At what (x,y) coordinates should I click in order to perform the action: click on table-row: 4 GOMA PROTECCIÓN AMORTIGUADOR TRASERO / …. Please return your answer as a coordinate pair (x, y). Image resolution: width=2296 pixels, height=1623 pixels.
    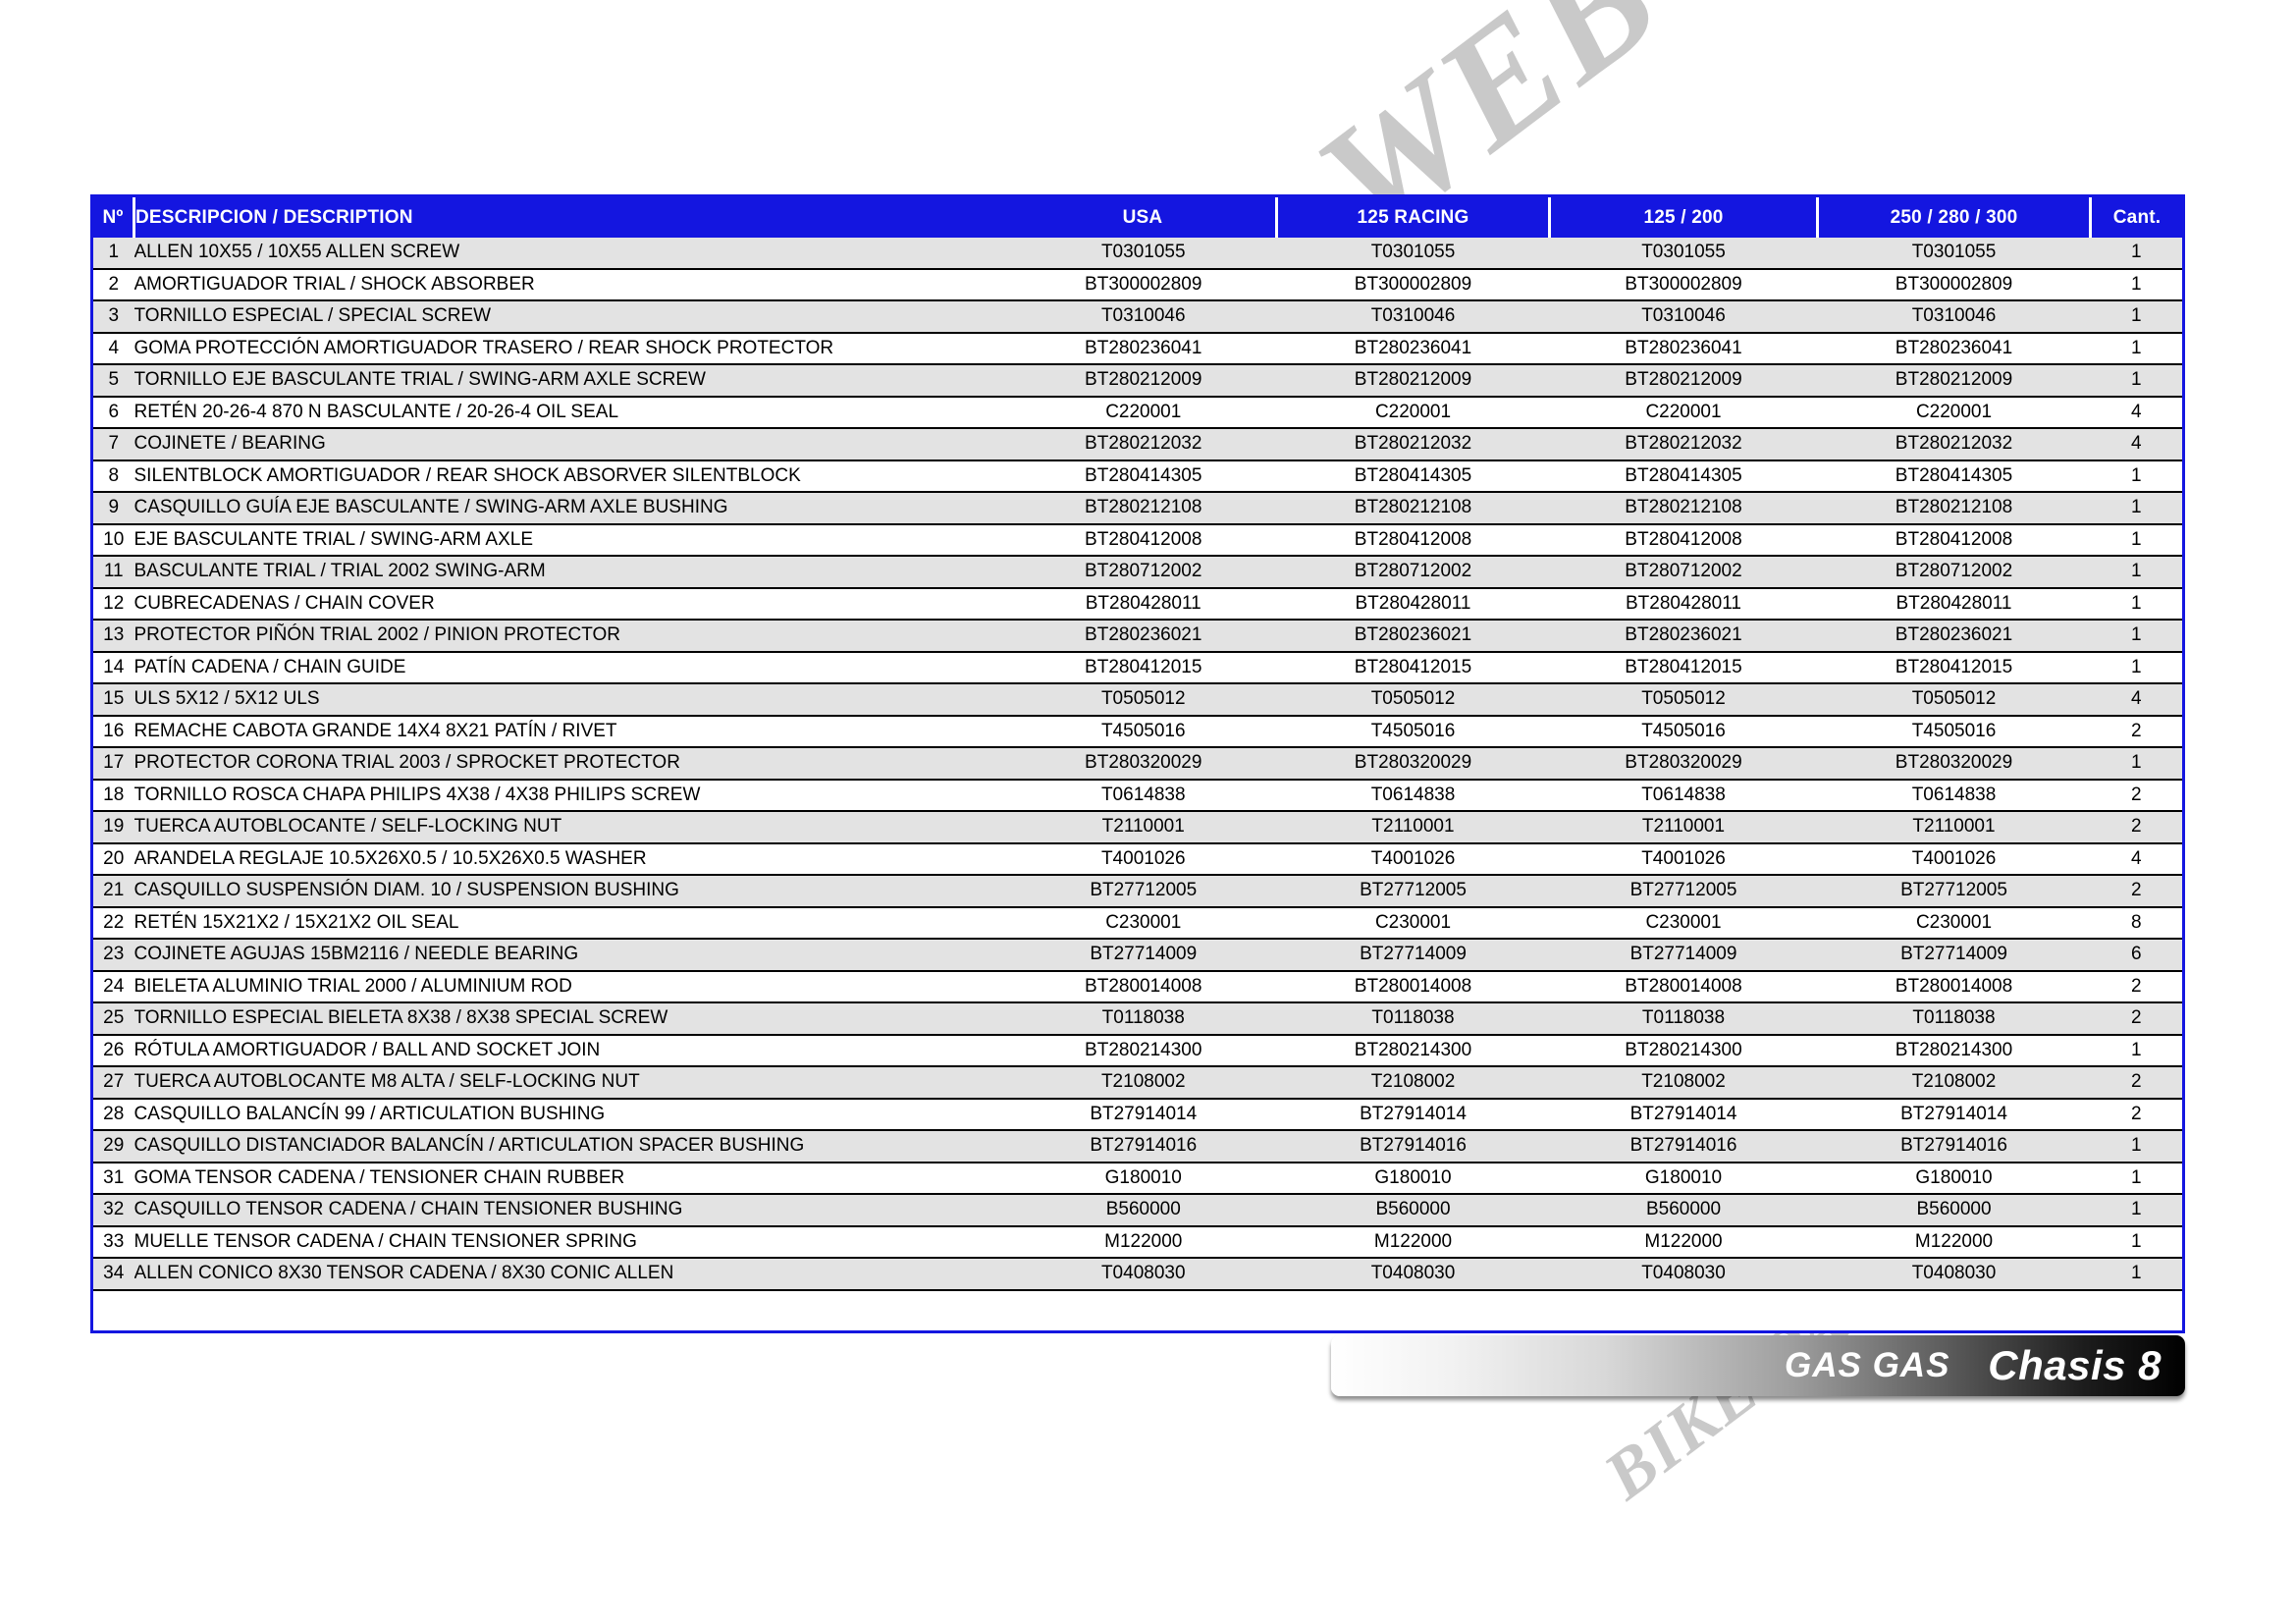
    Looking at the image, I should click on (1137, 348).